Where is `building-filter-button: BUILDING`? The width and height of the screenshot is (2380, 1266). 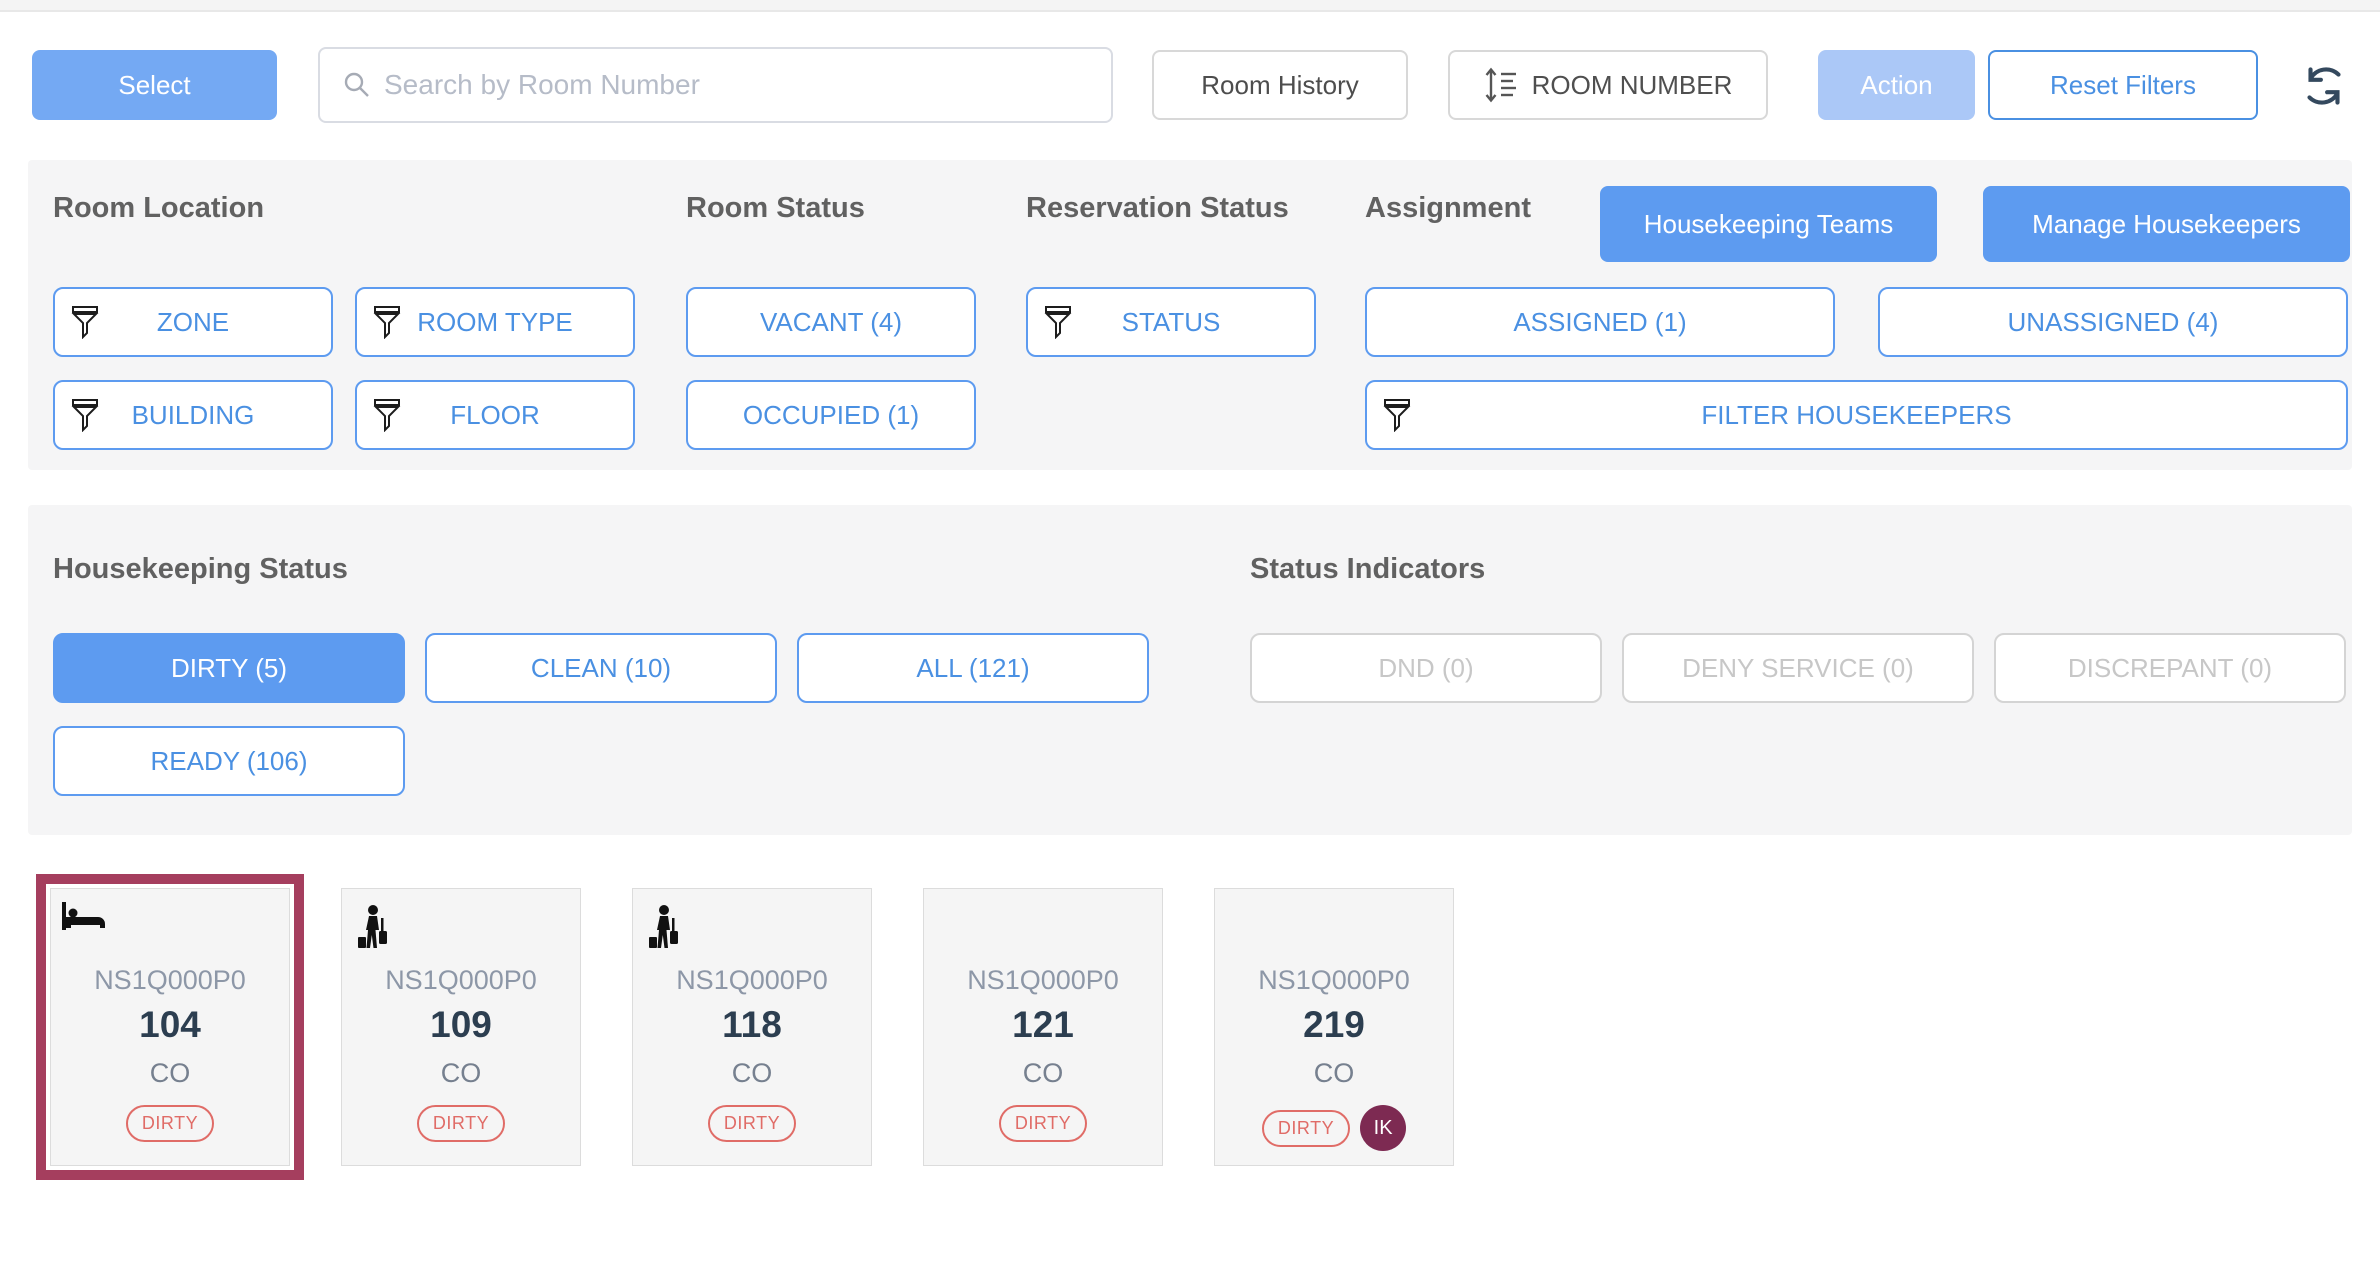 building-filter-button: BUILDING is located at coordinates (193, 415).